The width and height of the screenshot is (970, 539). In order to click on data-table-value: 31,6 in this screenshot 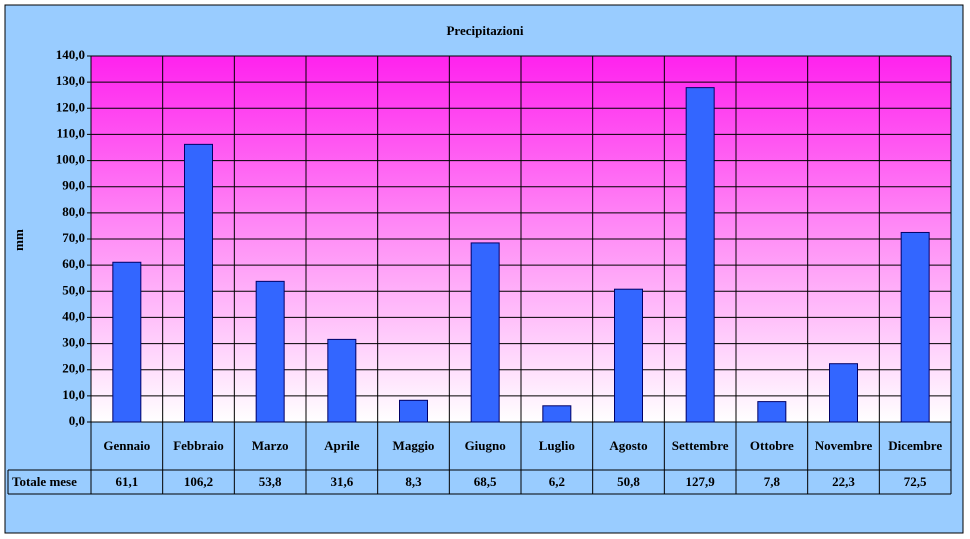, I will do `click(341, 481)`.